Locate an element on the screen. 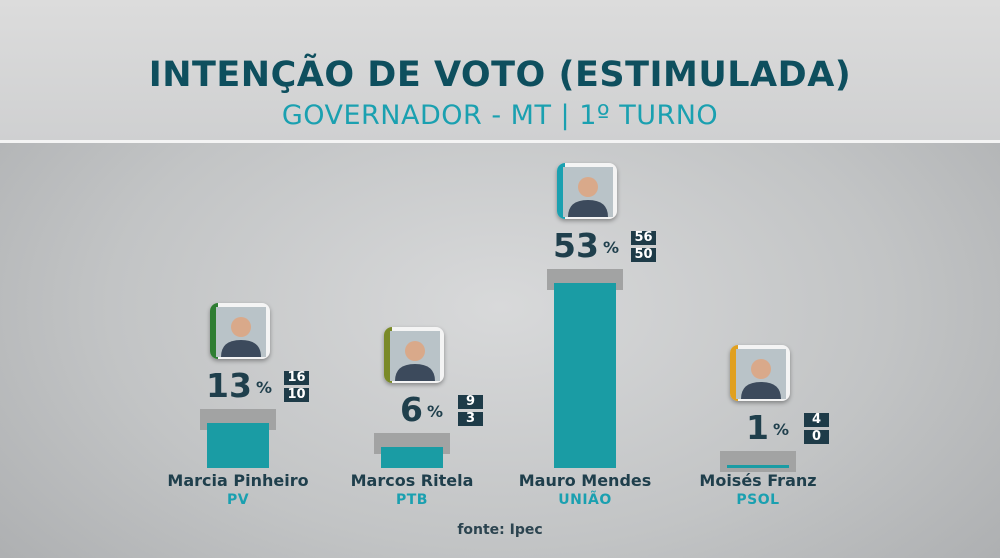 This screenshot has height=558, width=1000. candidate-name: Mauro Mendes is located at coordinates (585, 480).